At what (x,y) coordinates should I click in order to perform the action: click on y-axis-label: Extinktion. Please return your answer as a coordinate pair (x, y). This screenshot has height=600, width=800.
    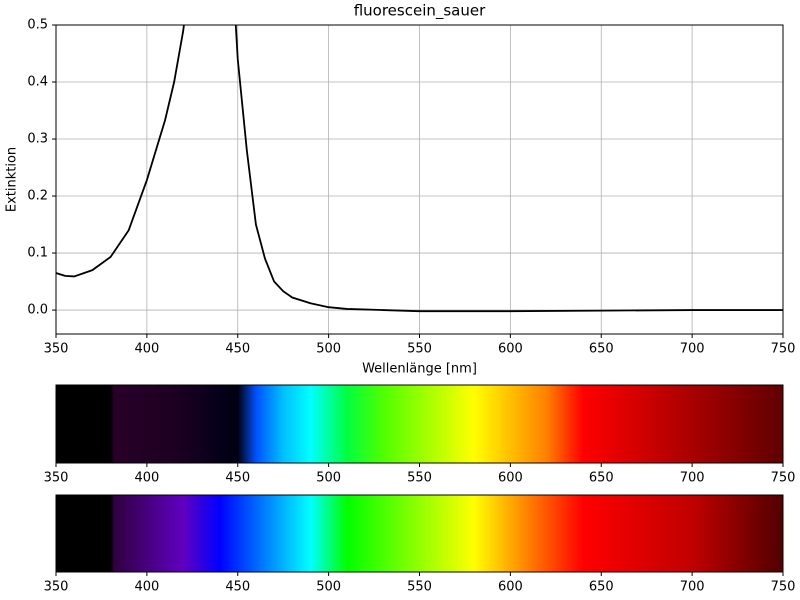
    Looking at the image, I should click on (12, 179).